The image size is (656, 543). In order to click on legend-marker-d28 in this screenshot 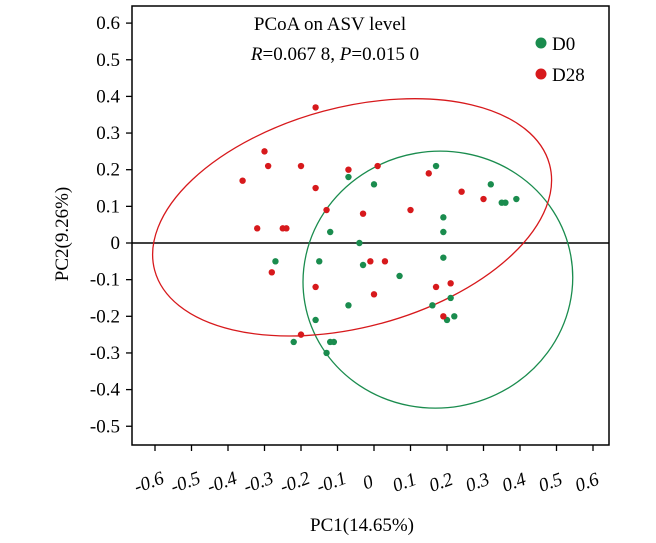, I will do `click(541, 74)`.